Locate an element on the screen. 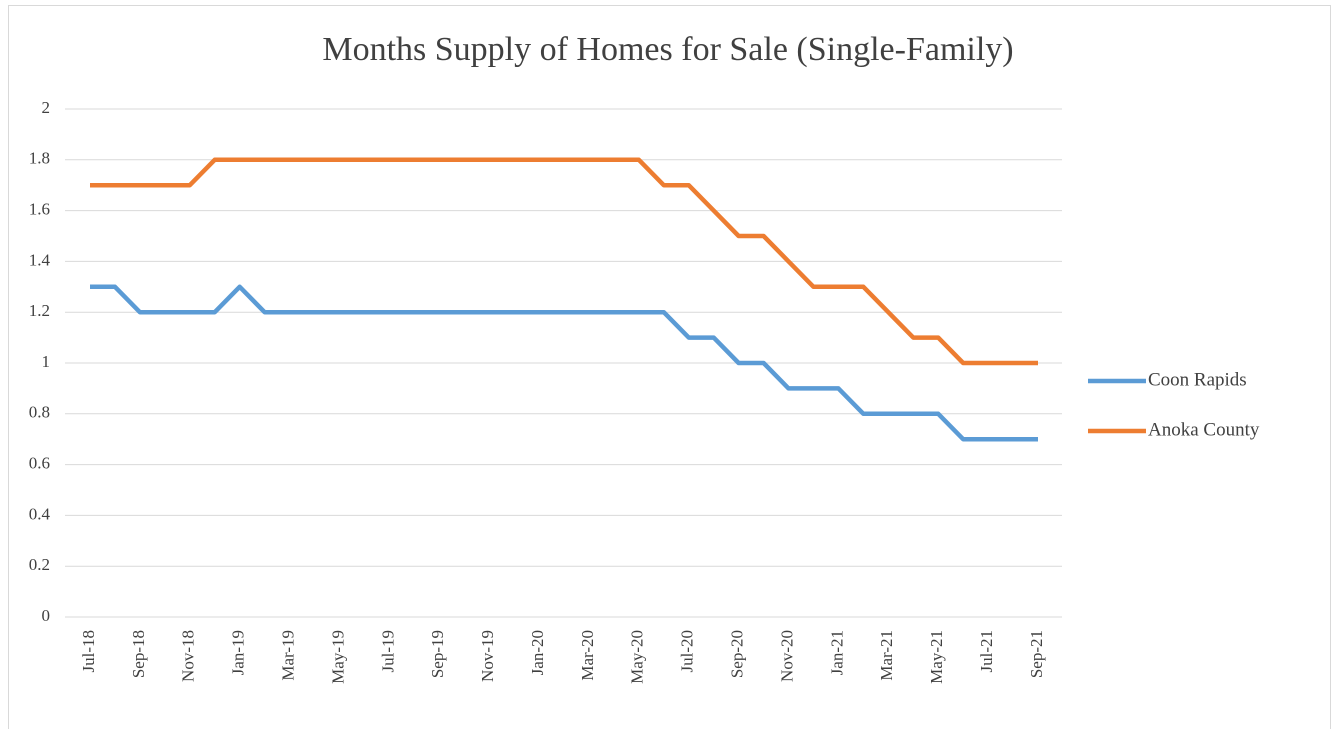 The image size is (1332, 729). x-tick-label: Mar-19 is located at coordinates (287, 655).